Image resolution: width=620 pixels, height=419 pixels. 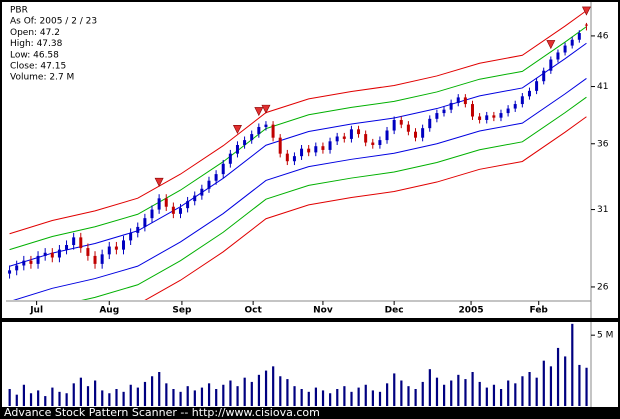 I want to click on info-line: High: 47.38, so click(x=36, y=44).